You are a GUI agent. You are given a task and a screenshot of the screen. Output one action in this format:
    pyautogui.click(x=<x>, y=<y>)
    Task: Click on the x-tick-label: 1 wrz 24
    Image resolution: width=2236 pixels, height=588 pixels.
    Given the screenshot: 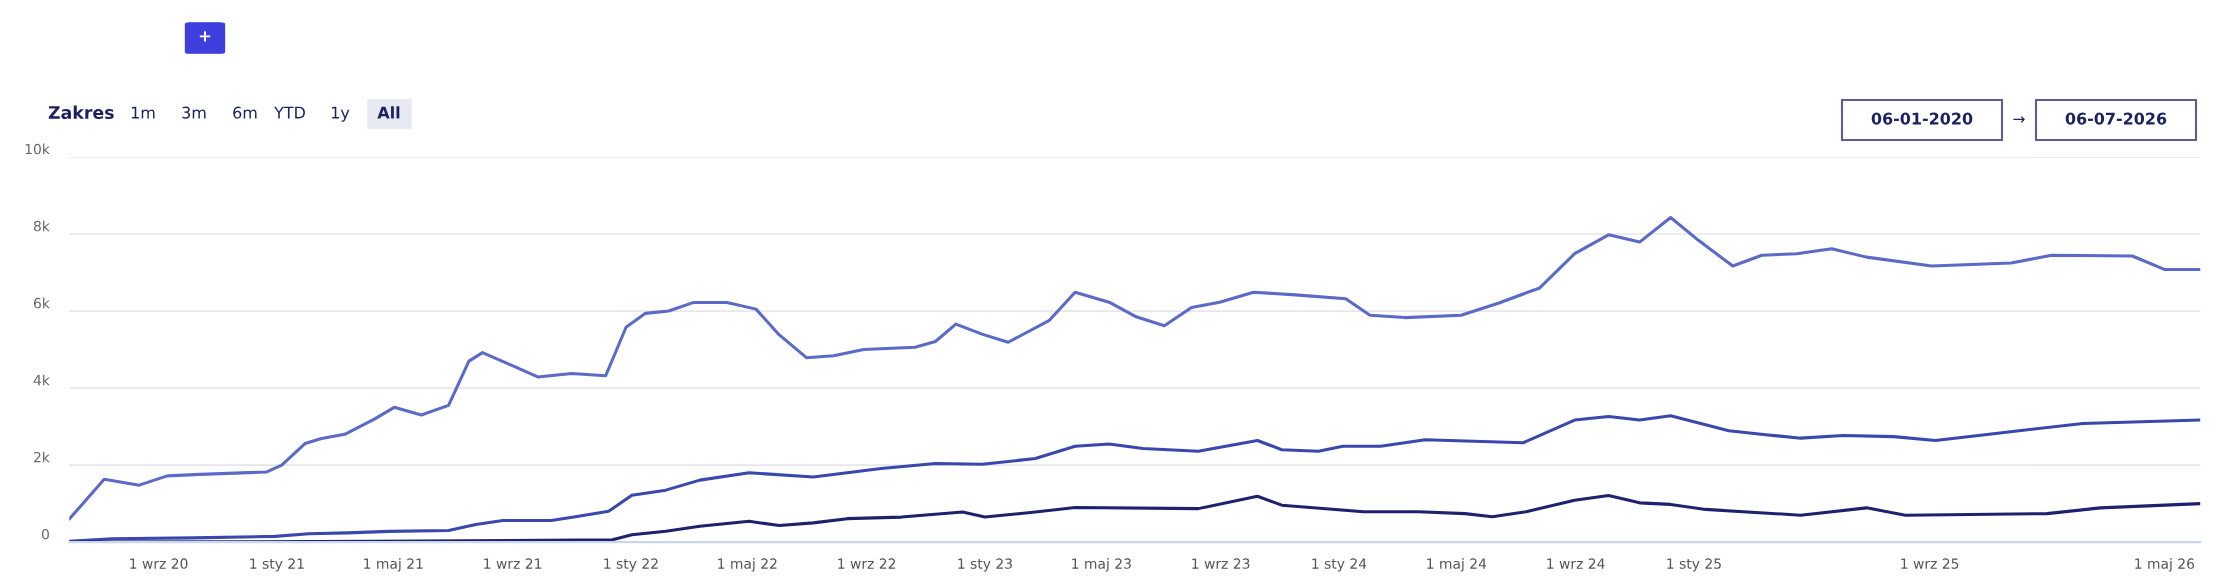 What is the action you would take?
    pyautogui.click(x=1576, y=563)
    